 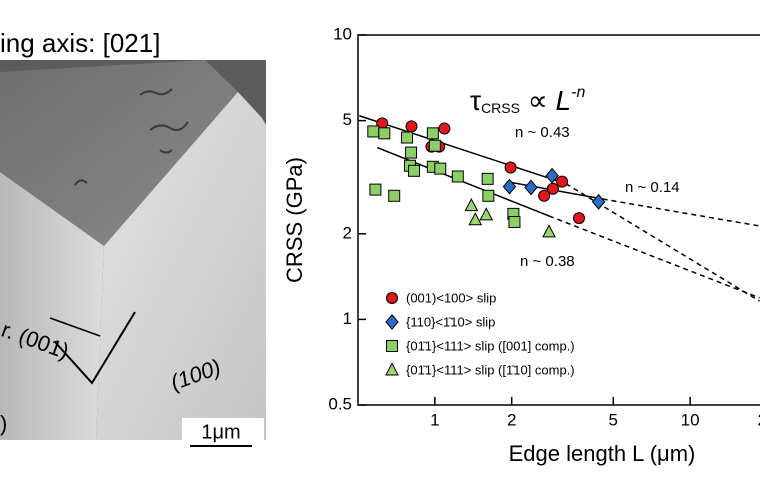 What do you see at coordinates (340, 403) in the screenshot?
I see `y-tick-label: 0.5` at bounding box center [340, 403].